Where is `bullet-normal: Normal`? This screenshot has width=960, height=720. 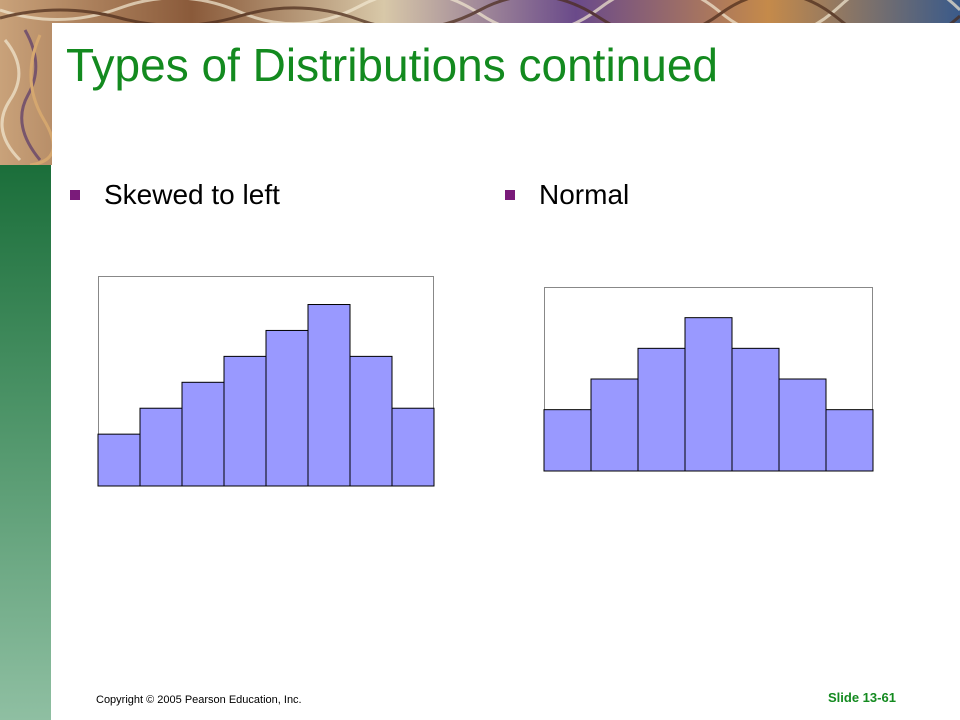 bullet-normal: Normal is located at coordinates (567, 195).